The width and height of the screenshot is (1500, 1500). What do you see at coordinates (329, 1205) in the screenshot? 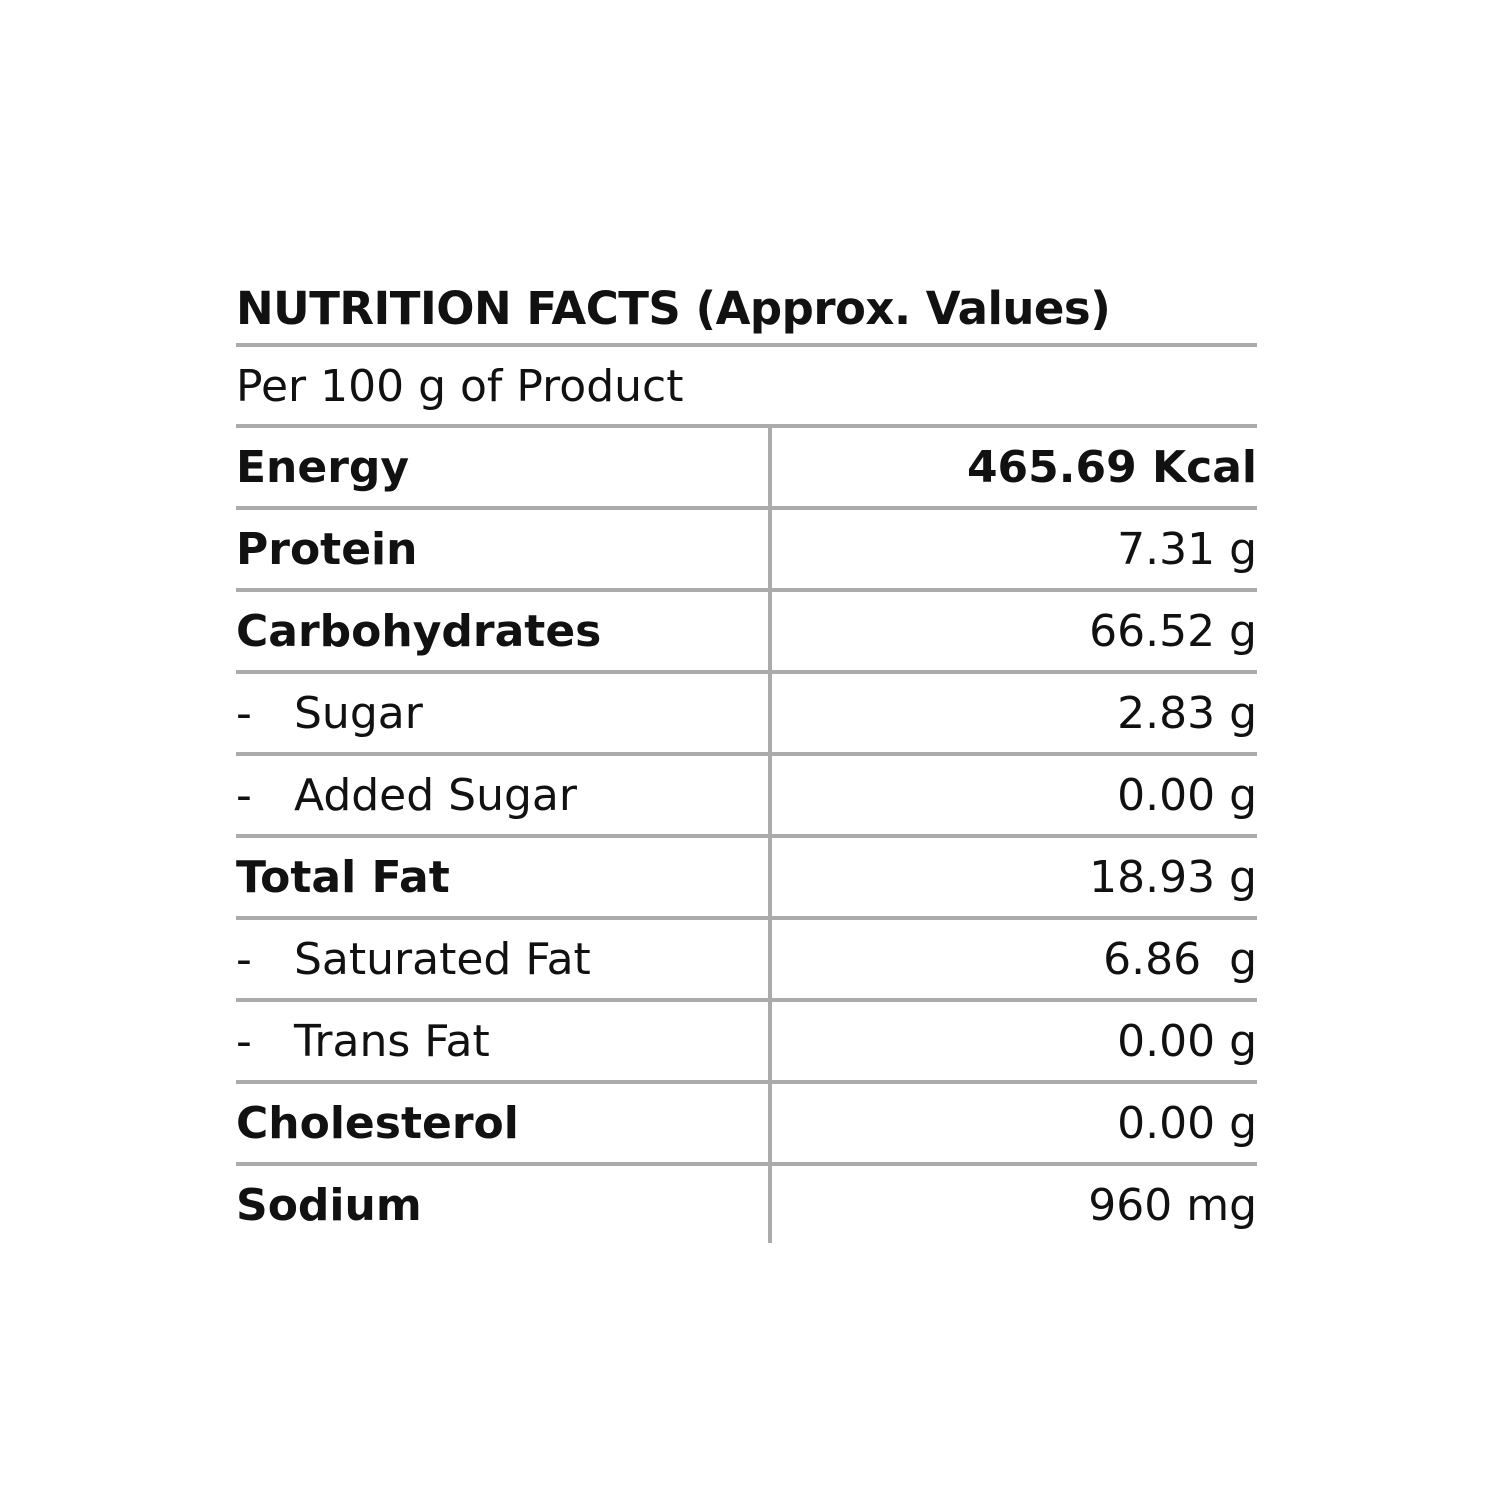
I see `nutrient-name: Sodium` at bounding box center [329, 1205].